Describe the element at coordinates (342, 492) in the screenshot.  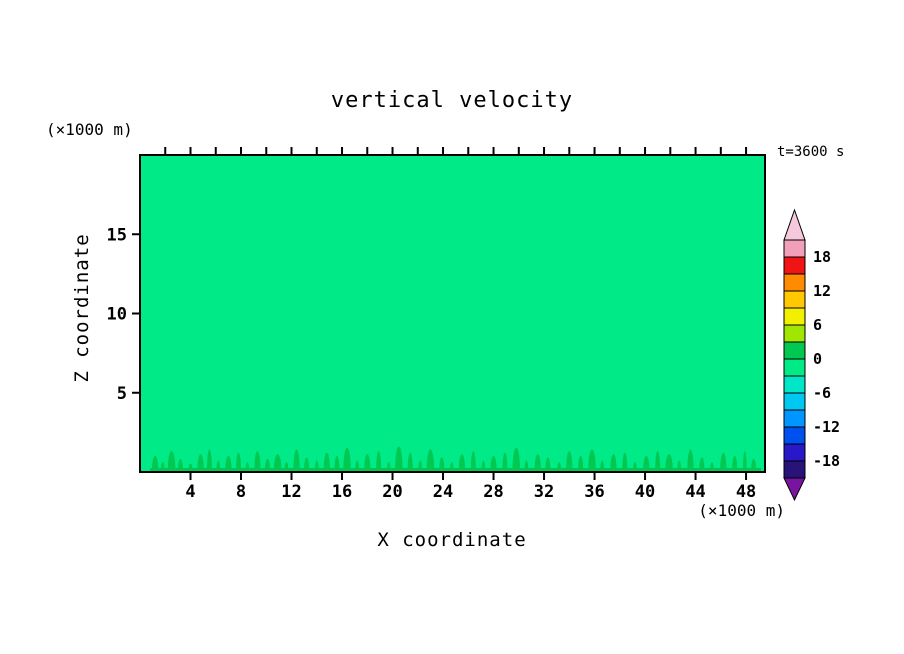
I see `x-tick-label: 16` at that location.